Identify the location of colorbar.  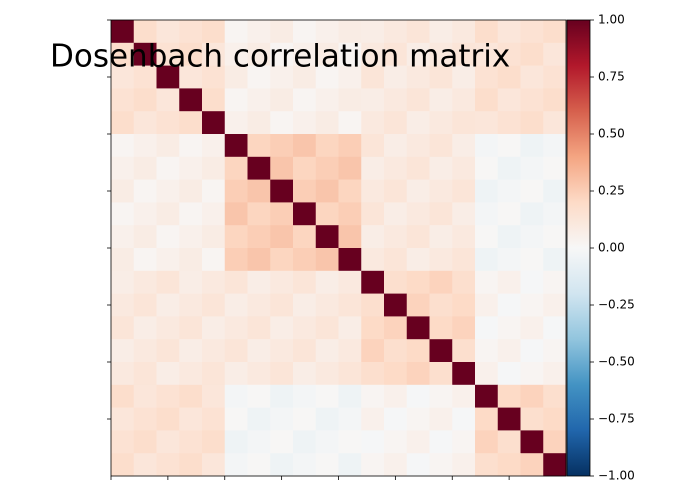
(578, 248).